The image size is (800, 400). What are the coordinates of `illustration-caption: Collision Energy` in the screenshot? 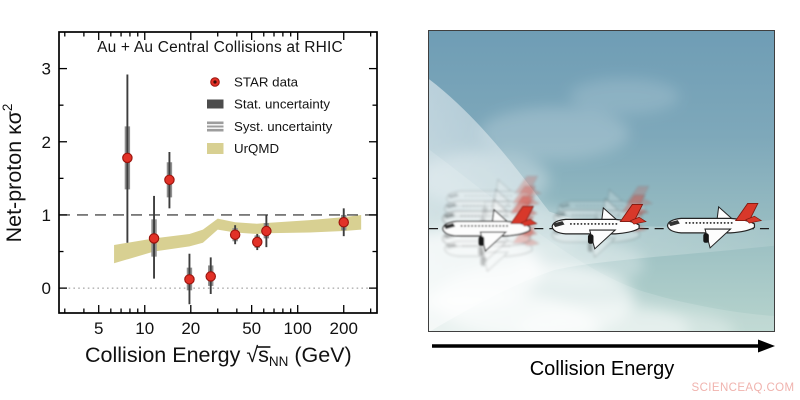 It's located at (602, 369).